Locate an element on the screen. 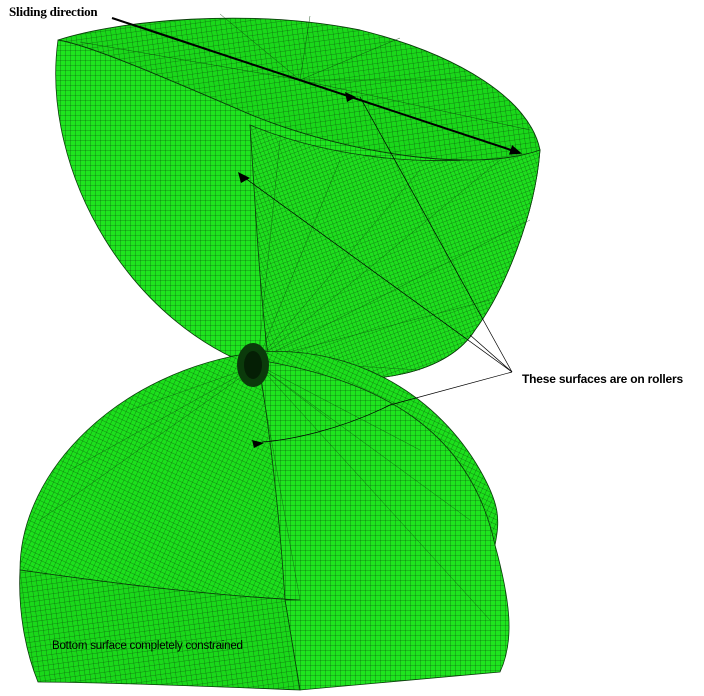  bottom-constraint-label: Bottom surface completely constrained is located at coordinates (147, 646).